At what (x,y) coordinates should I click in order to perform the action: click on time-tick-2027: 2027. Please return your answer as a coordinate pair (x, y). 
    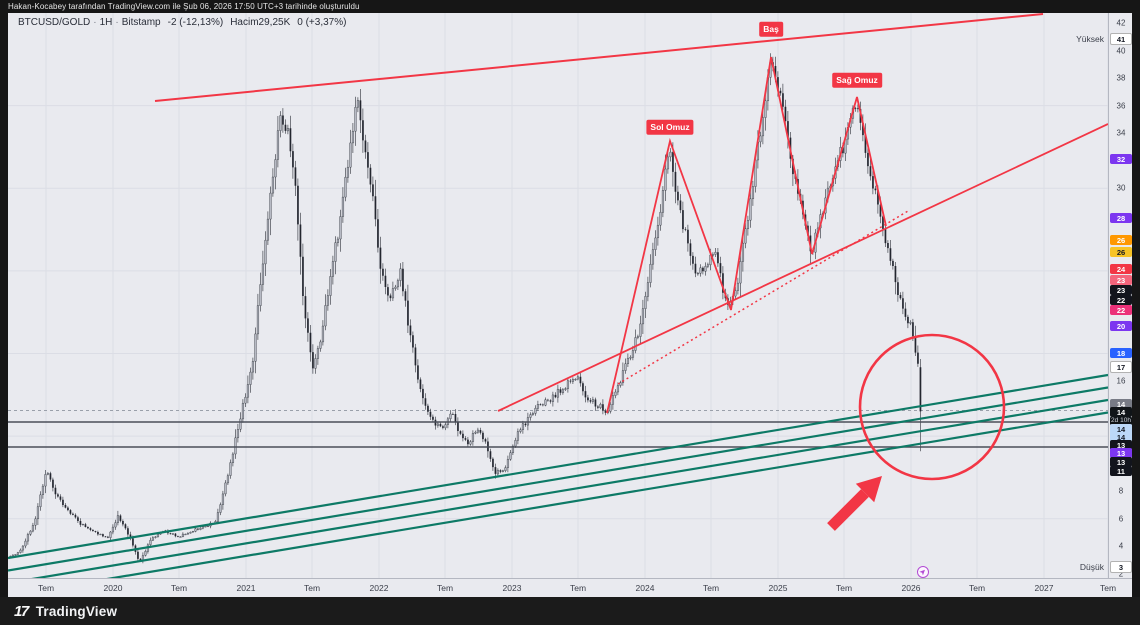
    Looking at the image, I should click on (1044, 588).